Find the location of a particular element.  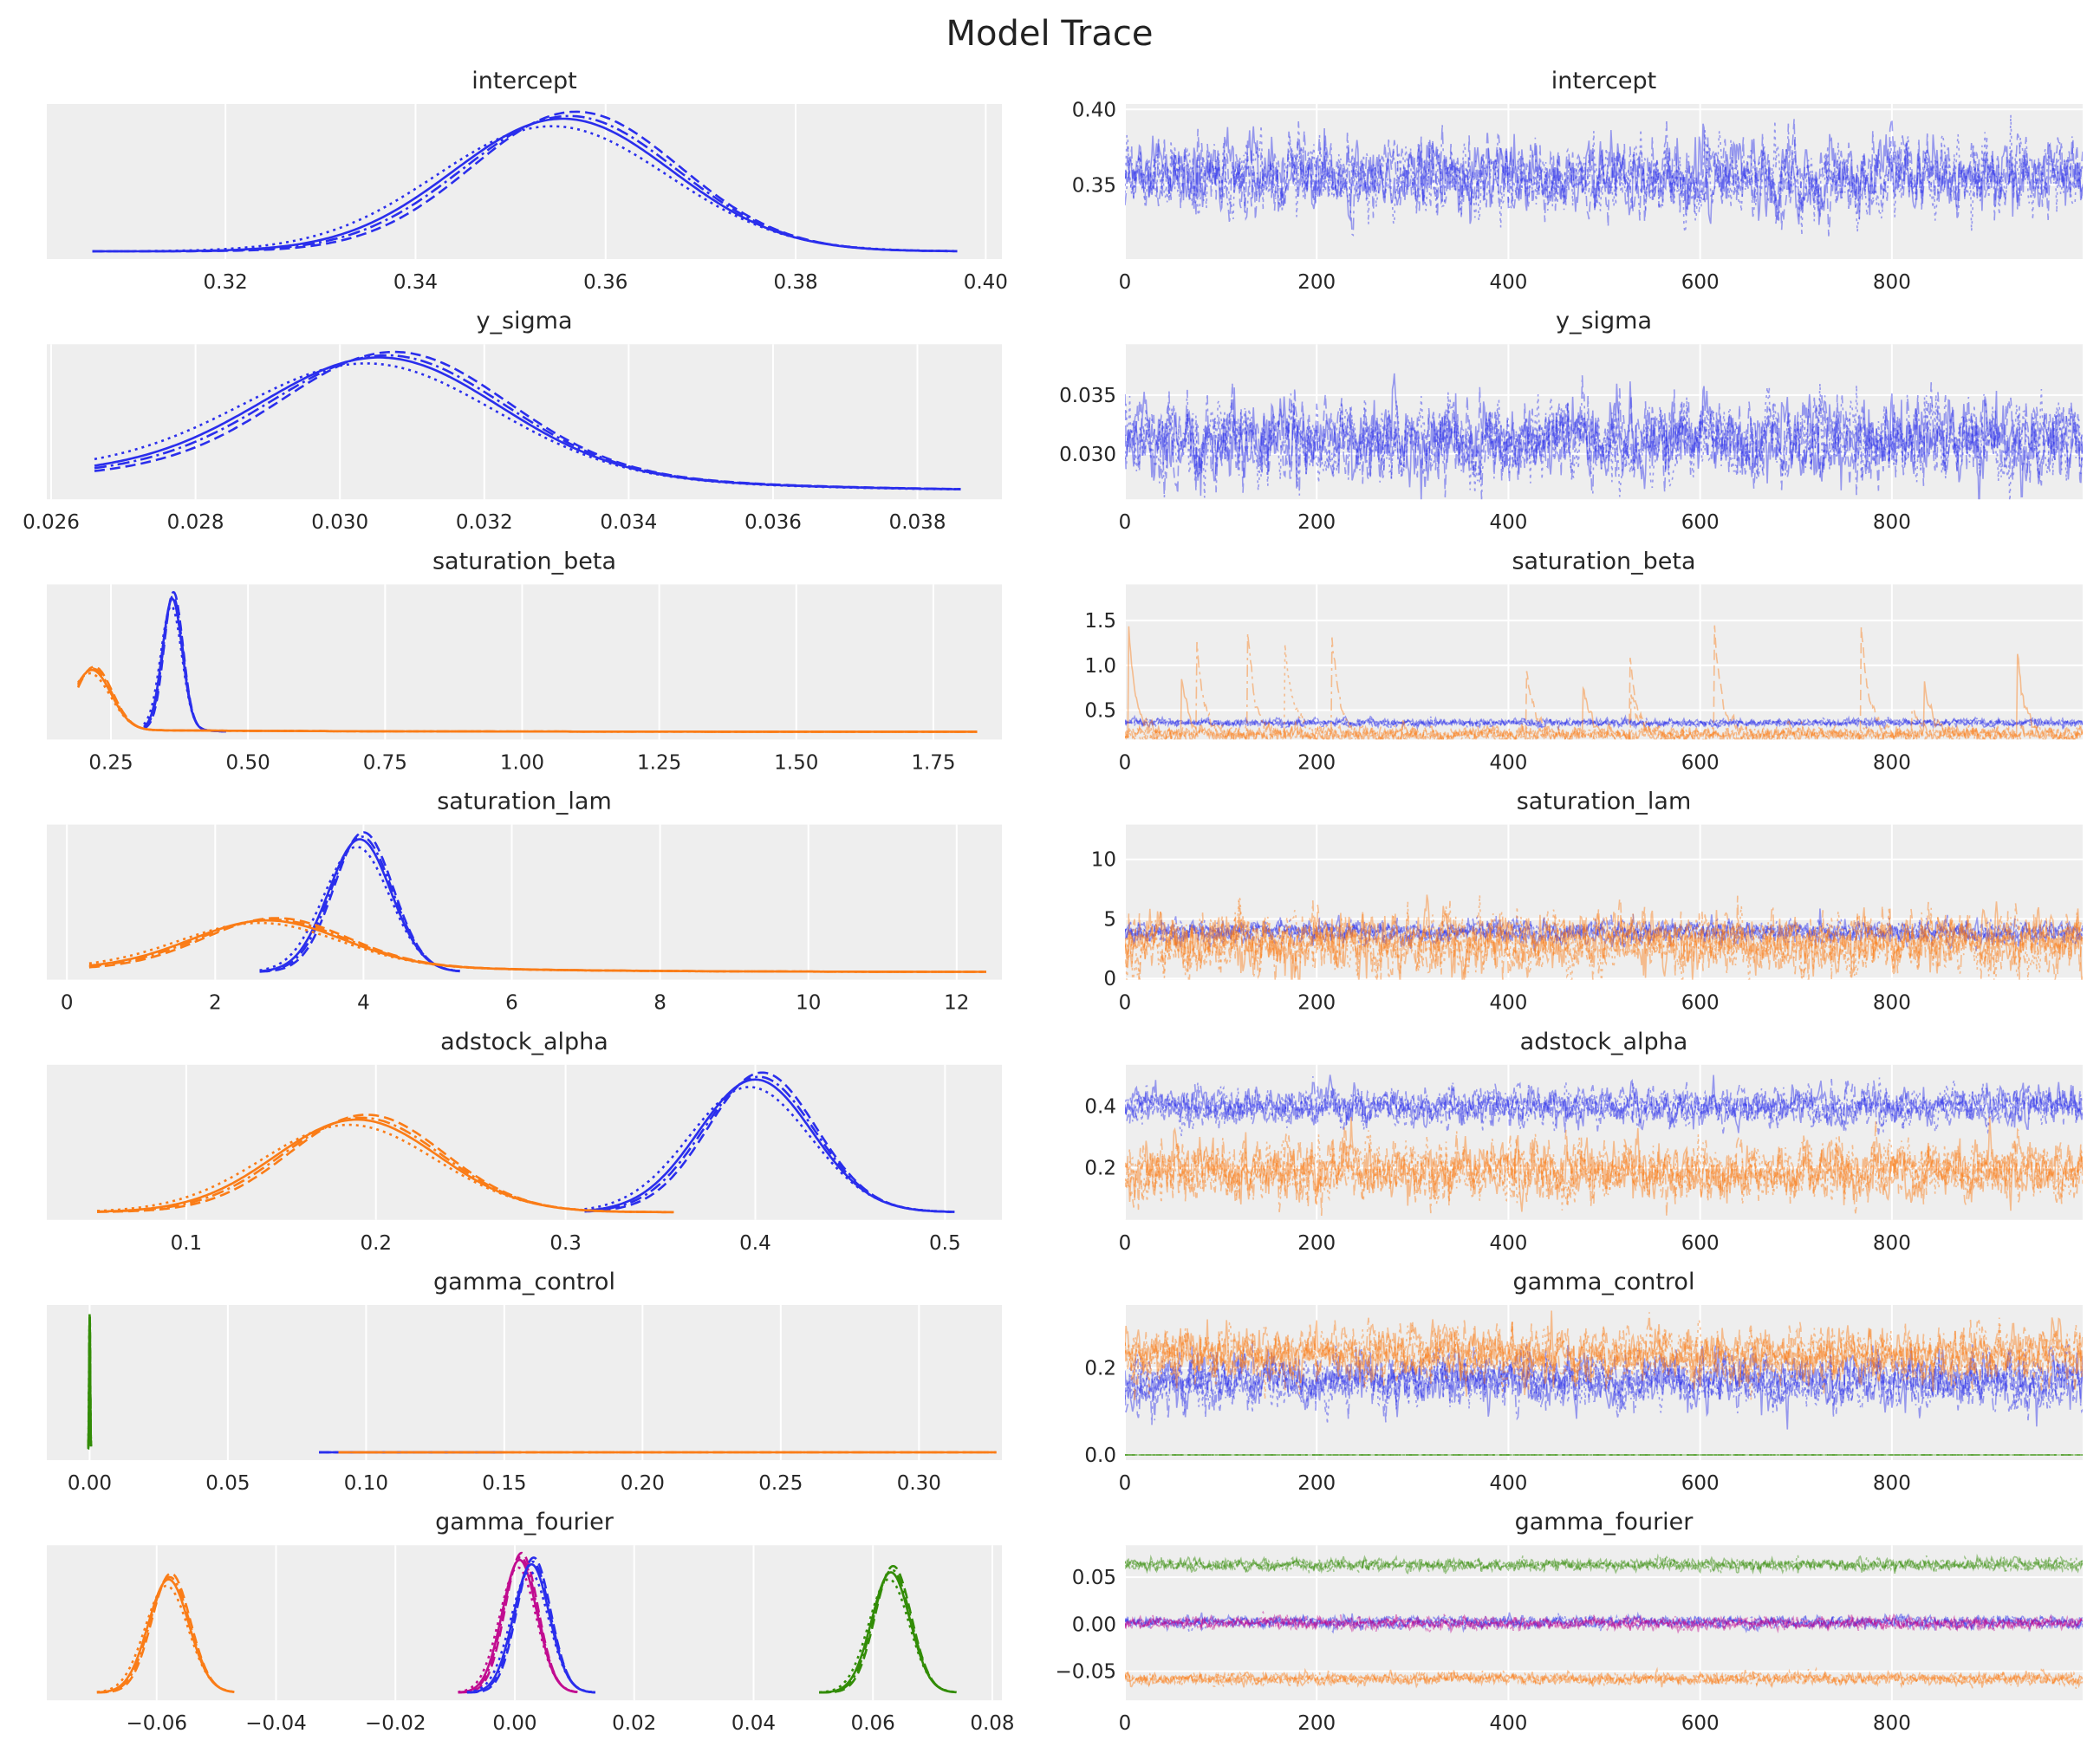

y-tick-label: 10 is located at coordinates (1103, 861).